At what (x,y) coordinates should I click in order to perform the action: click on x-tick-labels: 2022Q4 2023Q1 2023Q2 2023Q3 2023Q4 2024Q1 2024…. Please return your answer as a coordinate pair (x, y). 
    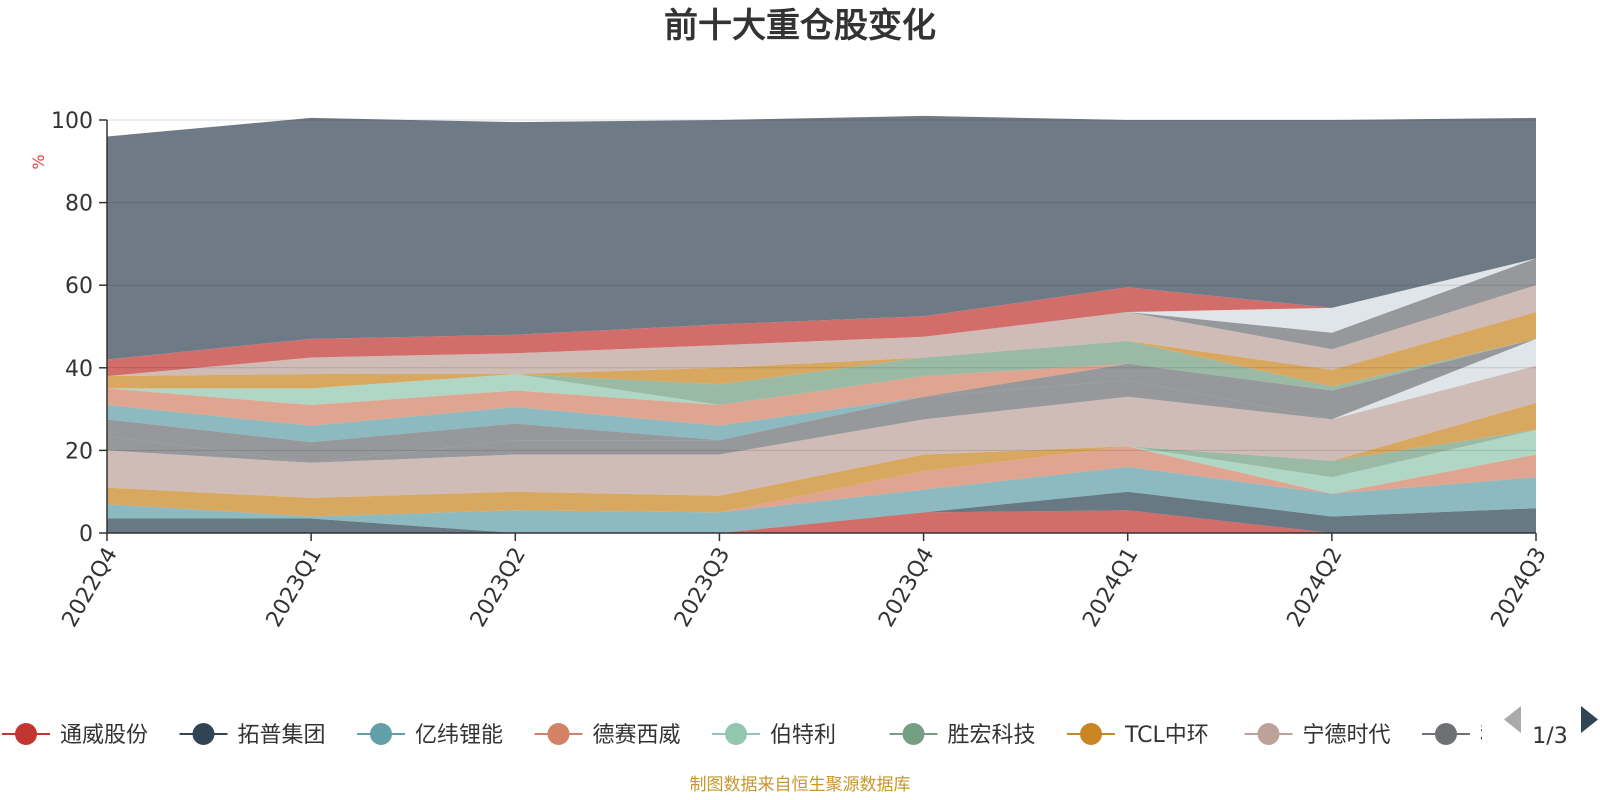
    Looking at the image, I should click on (805, 587).